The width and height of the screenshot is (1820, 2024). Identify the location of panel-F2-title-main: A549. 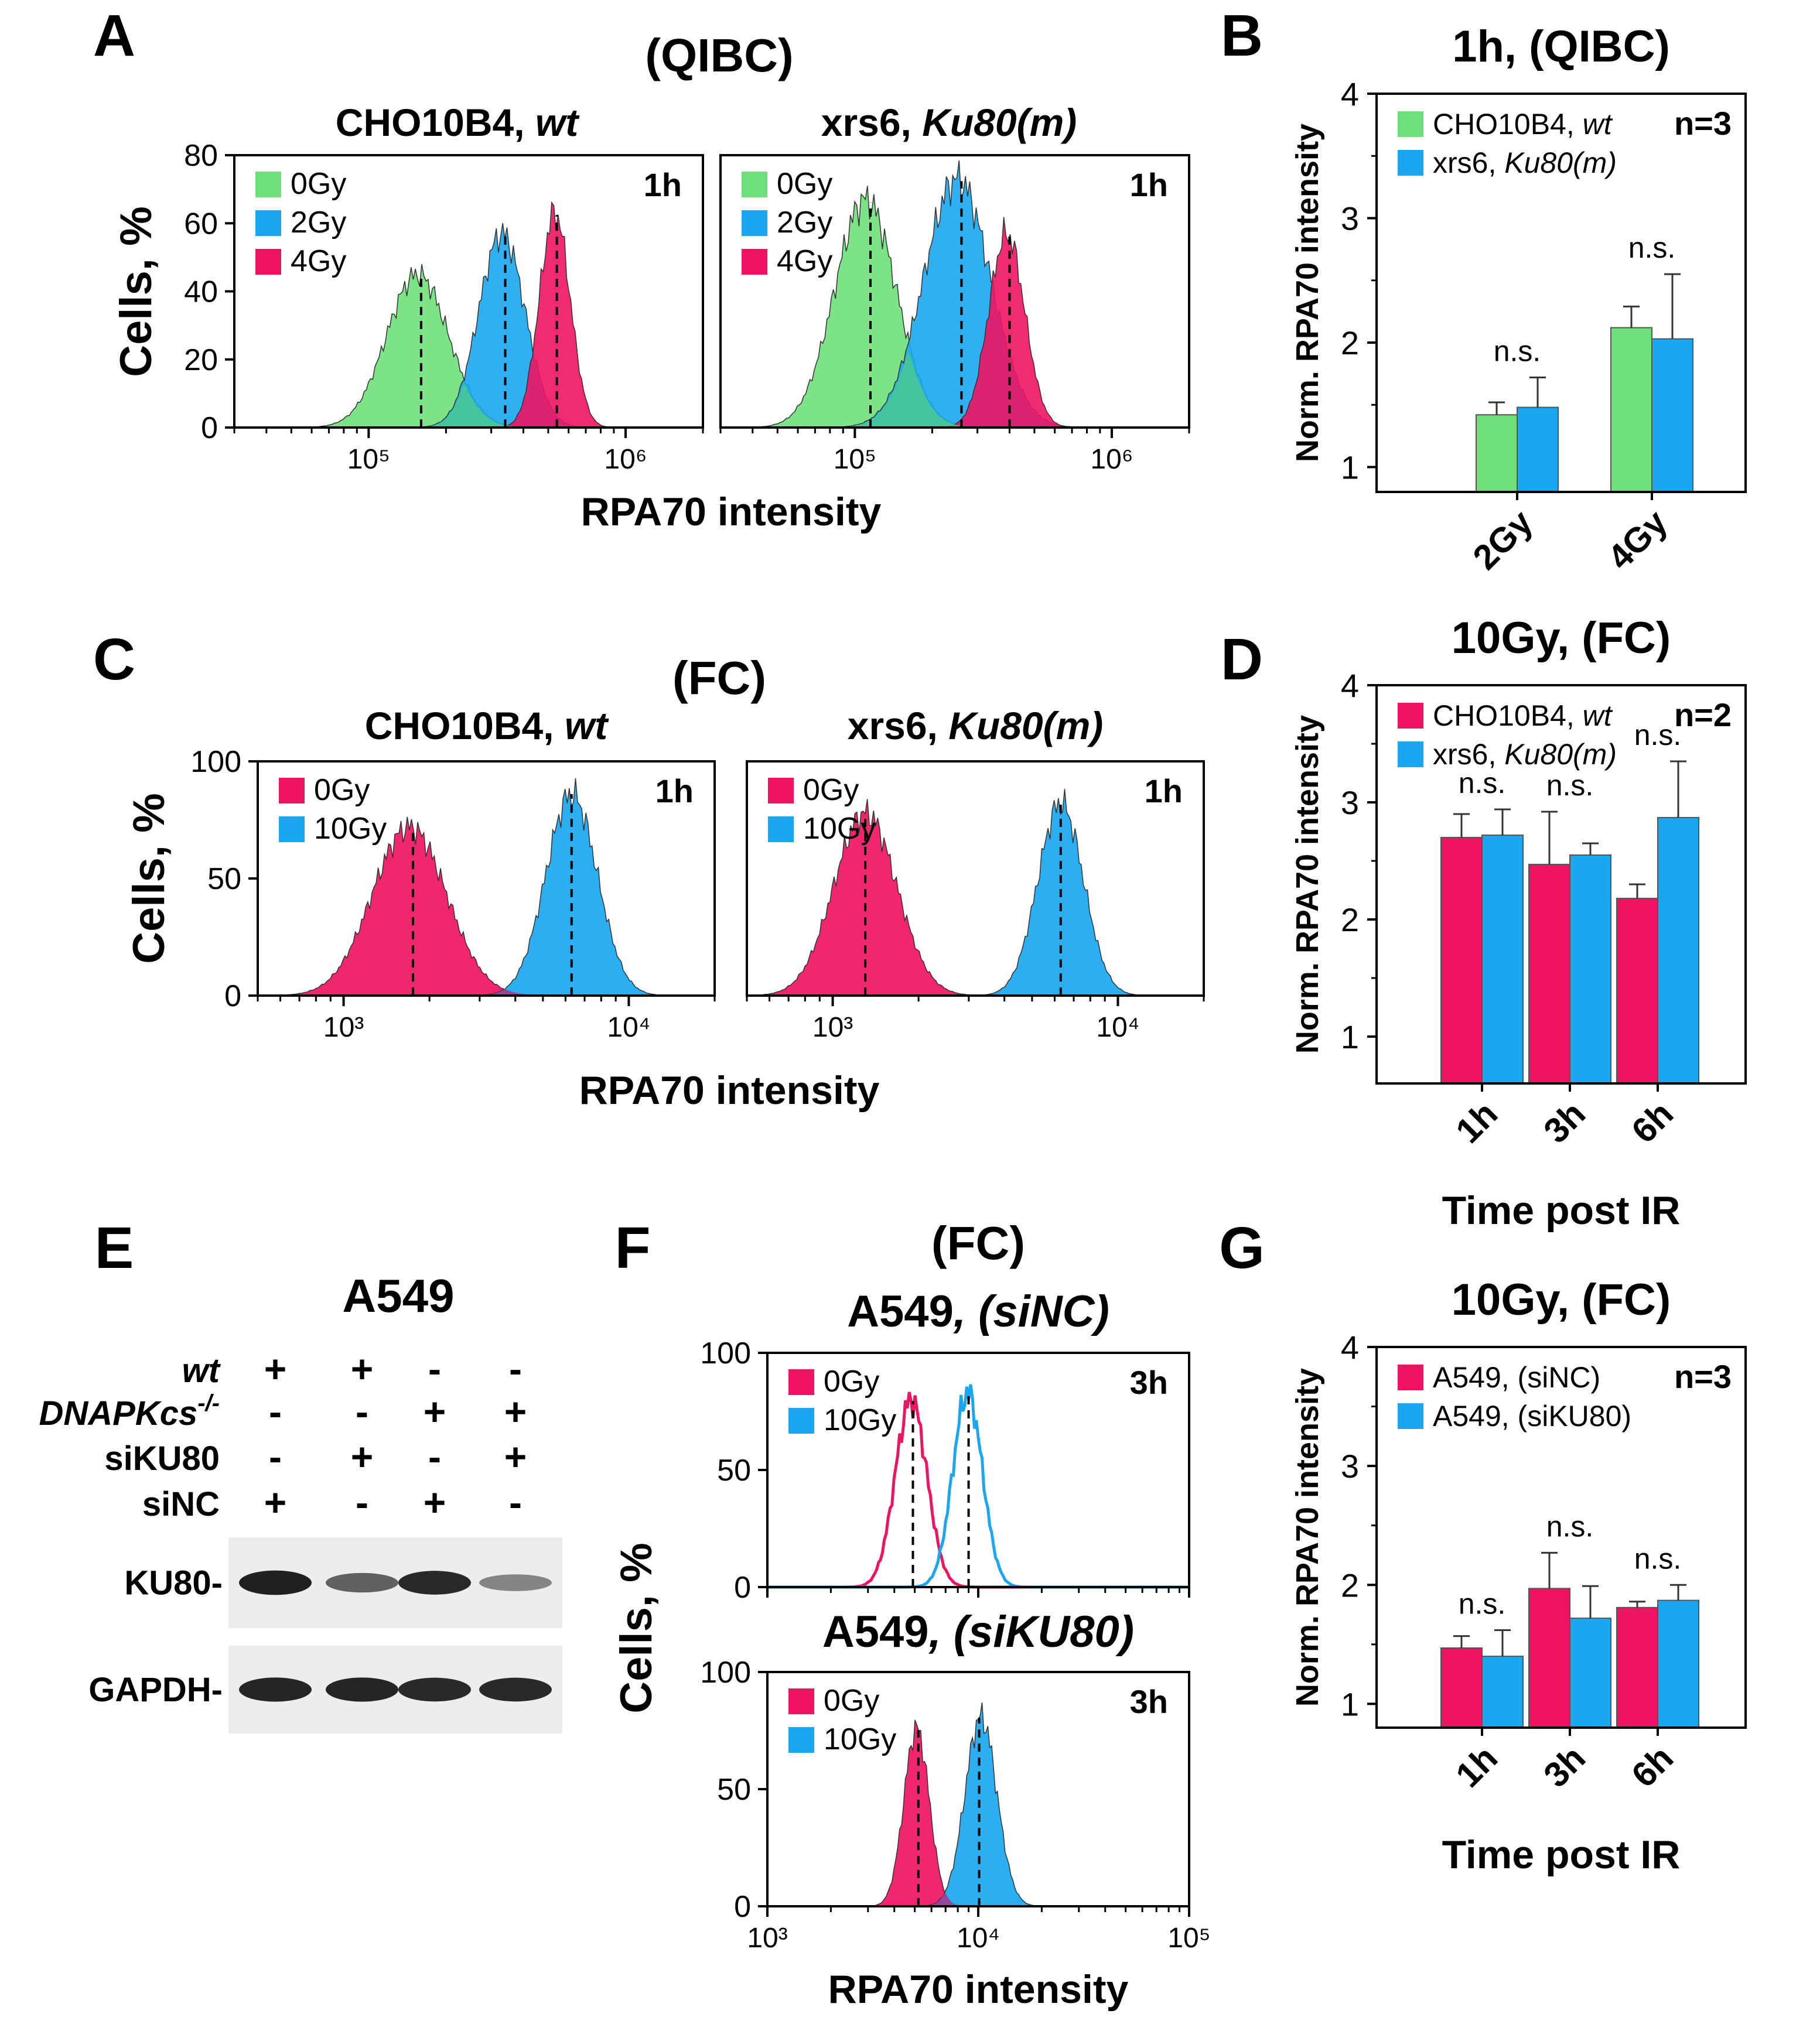
(875, 1632).